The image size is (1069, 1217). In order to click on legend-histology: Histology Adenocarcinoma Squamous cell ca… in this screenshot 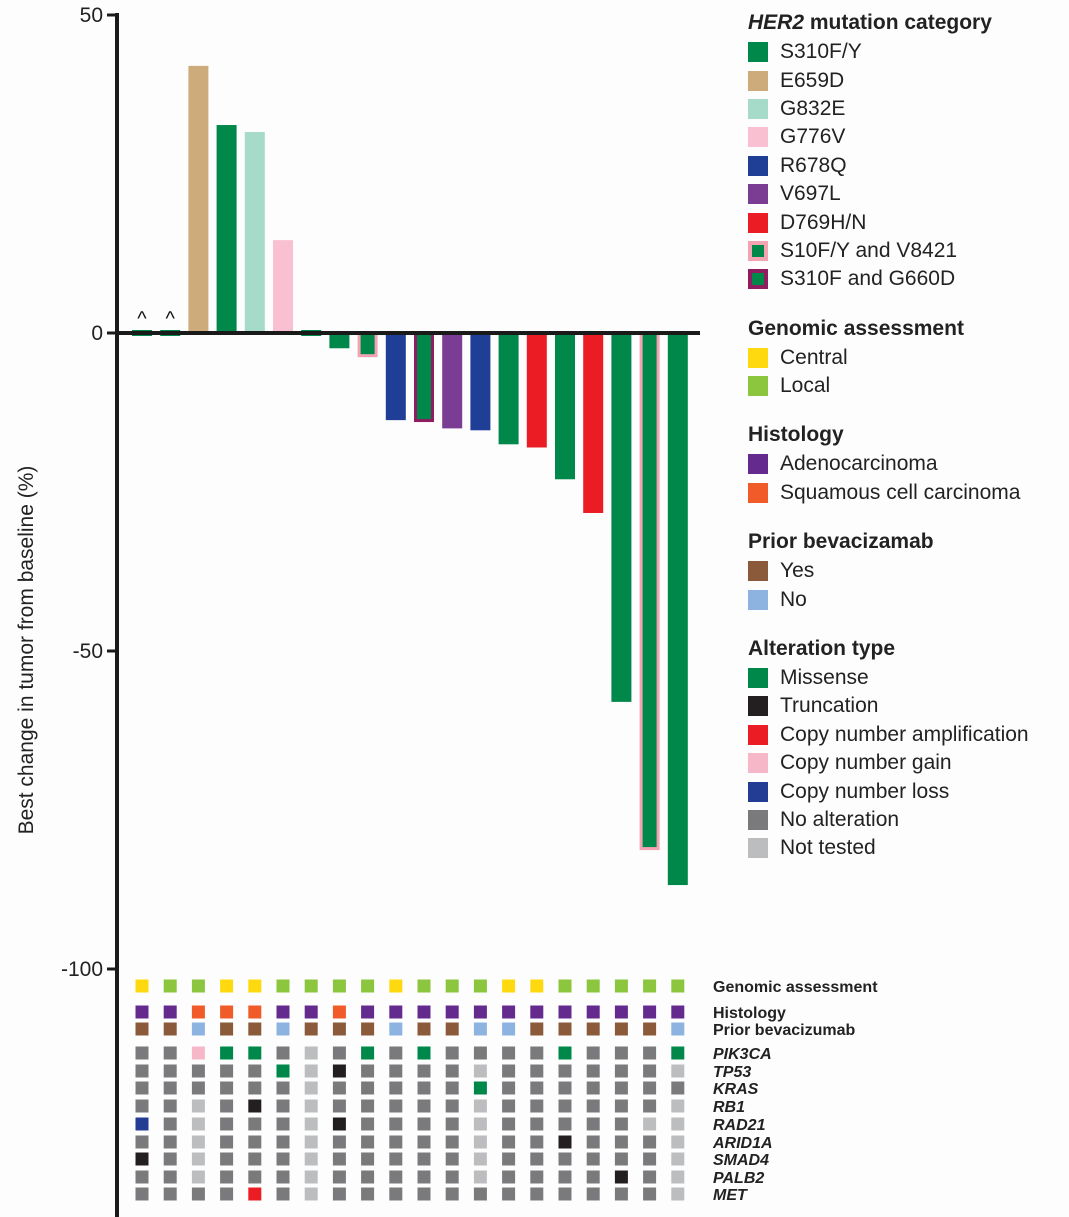, I will do `click(908, 463)`.